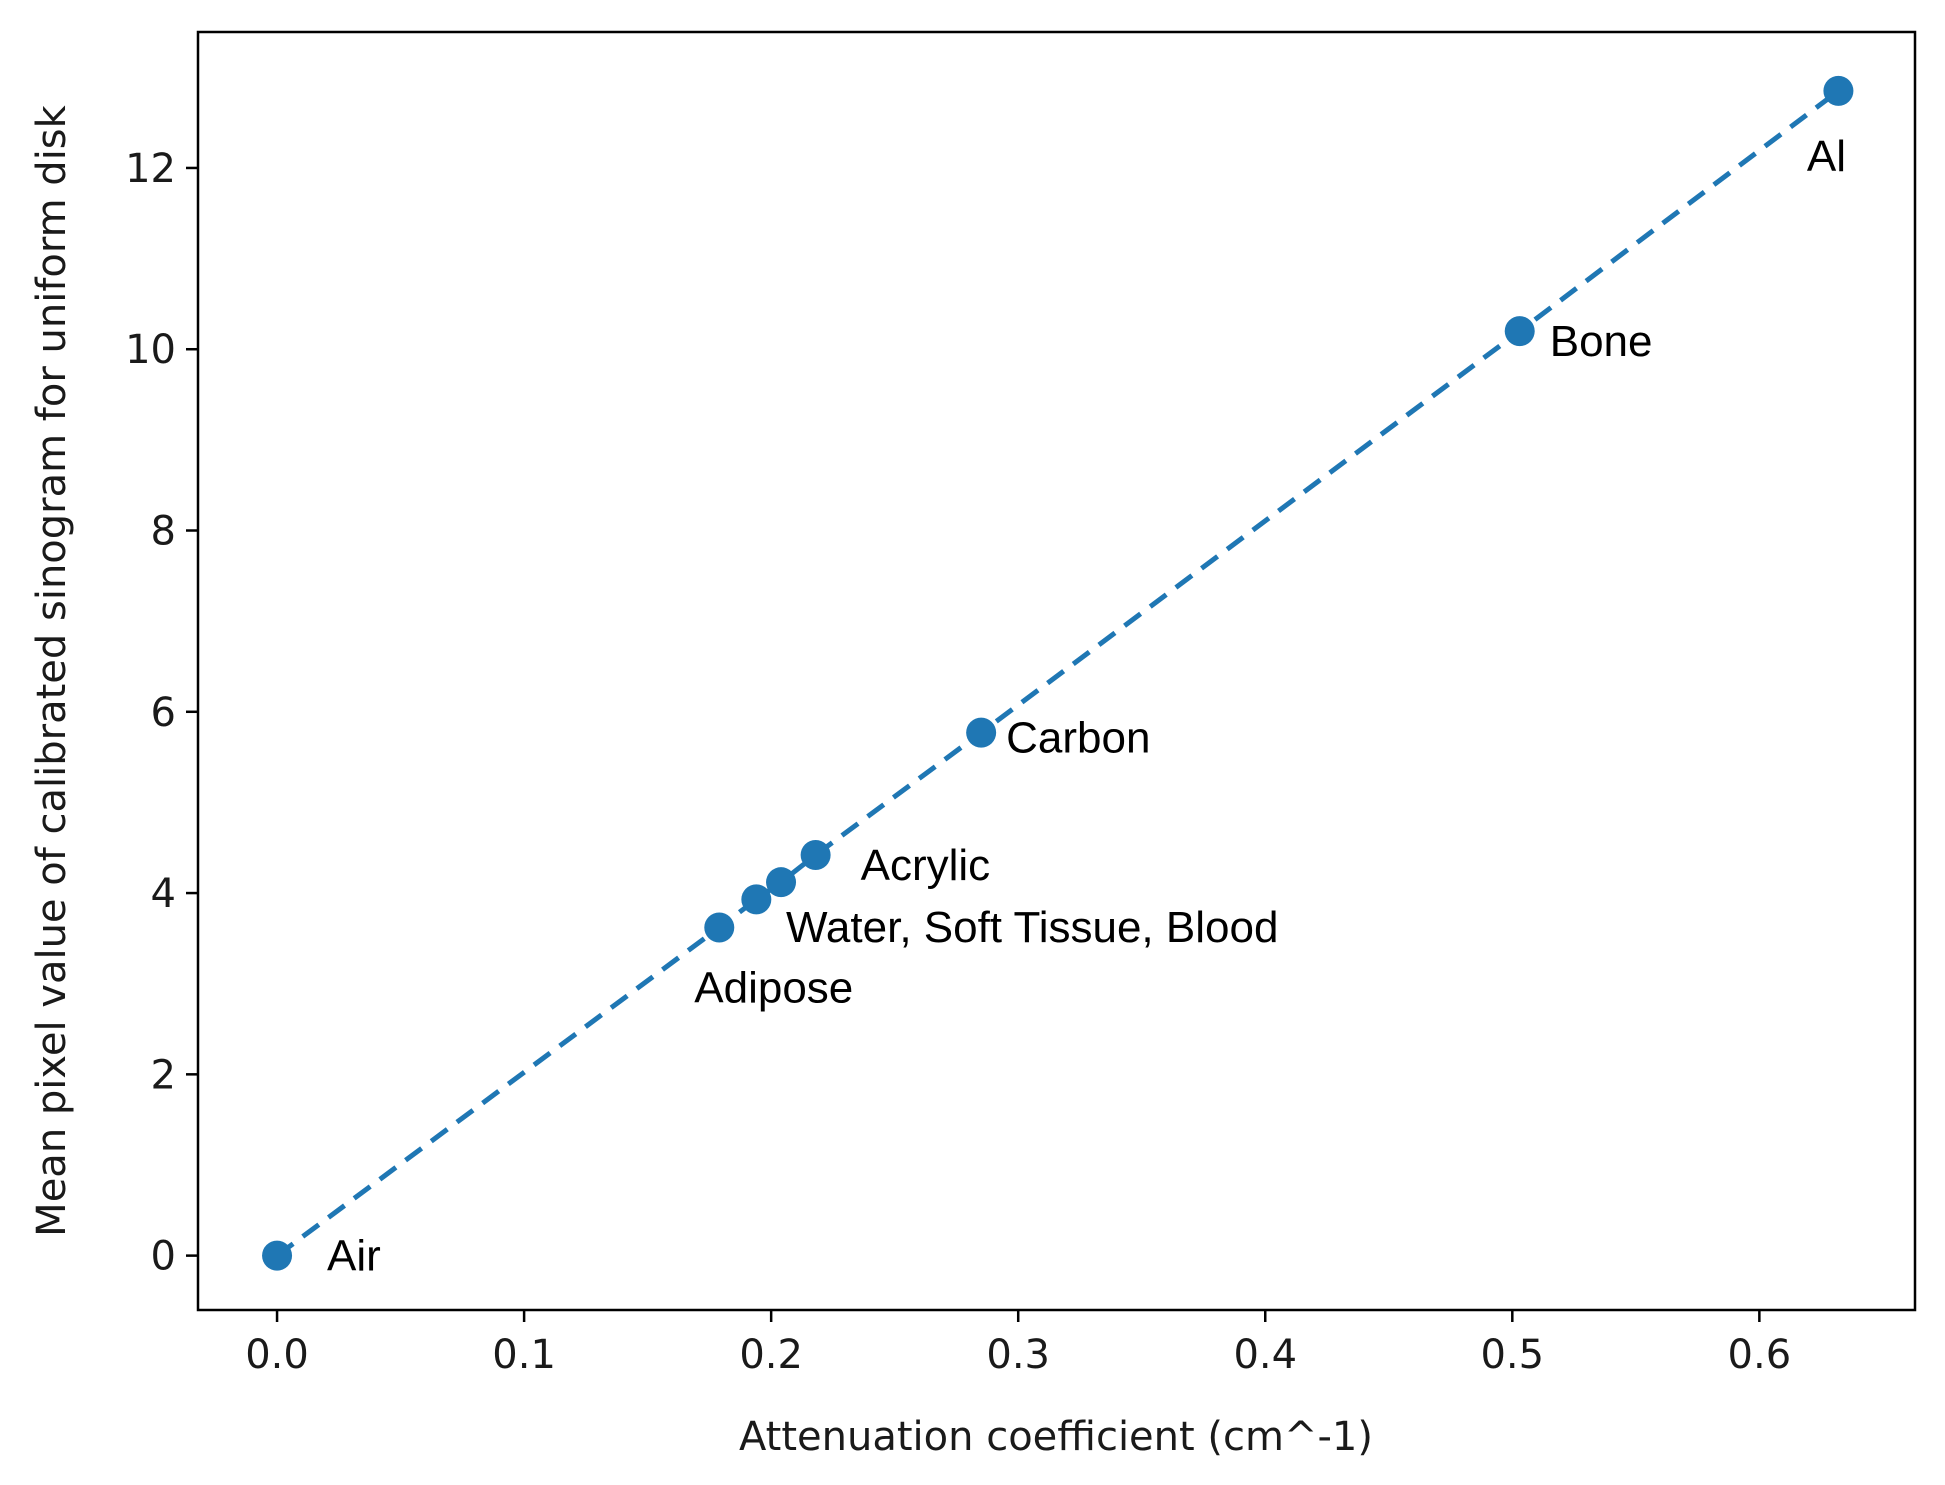 This screenshot has height=1485, width=1945. Describe the element at coordinates (354, 1256) in the screenshot. I see `point-label: Air` at that location.